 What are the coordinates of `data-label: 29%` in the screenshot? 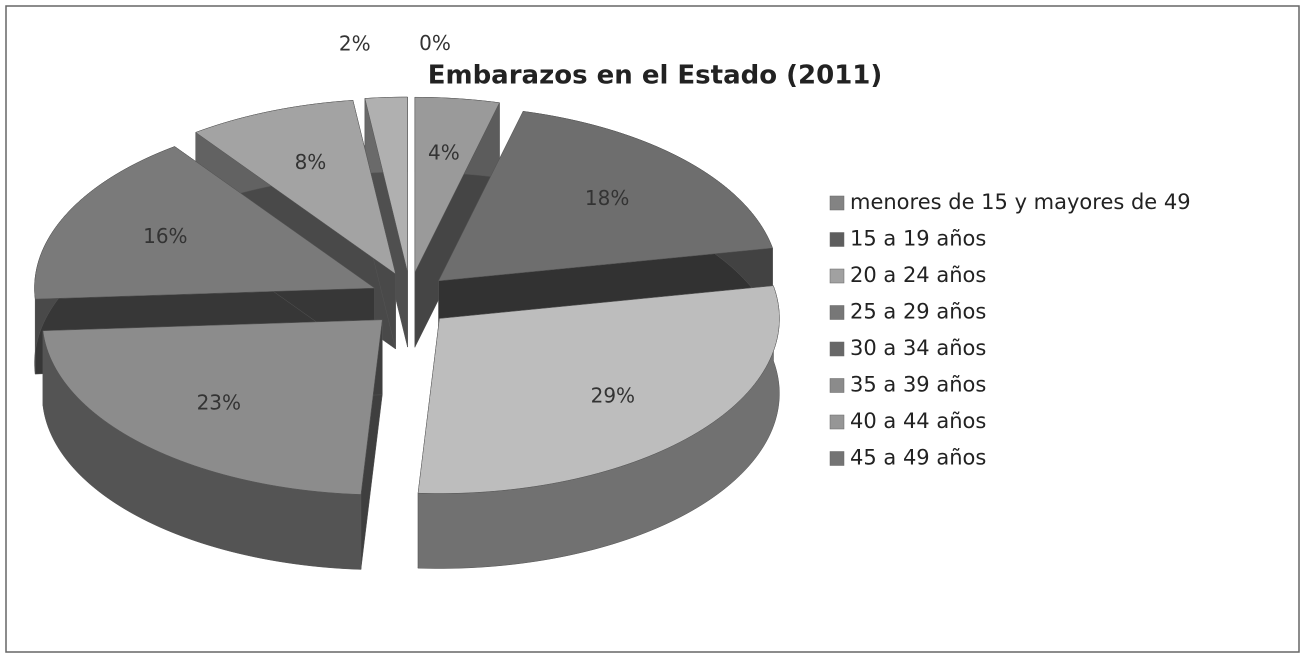 It's located at (613, 396).